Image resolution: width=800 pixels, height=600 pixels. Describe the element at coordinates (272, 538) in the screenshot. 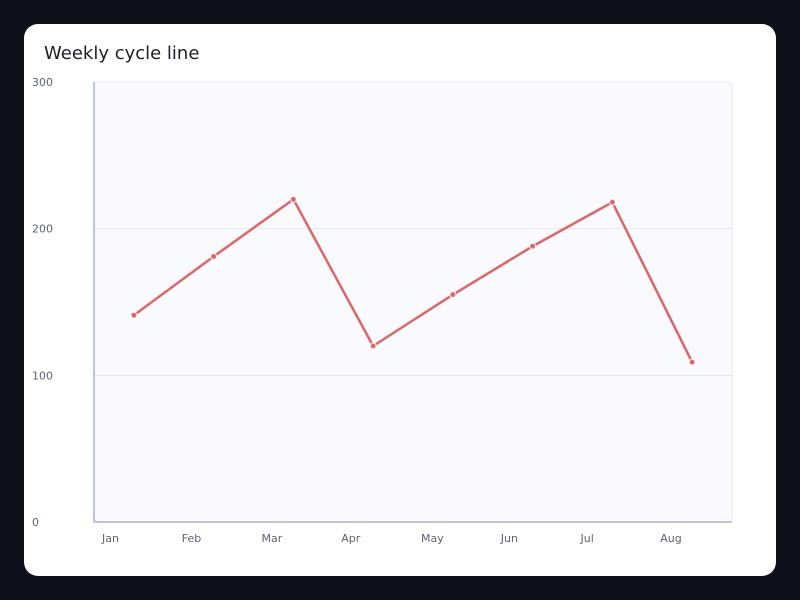

I see `x-tick-label: Mar` at that location.